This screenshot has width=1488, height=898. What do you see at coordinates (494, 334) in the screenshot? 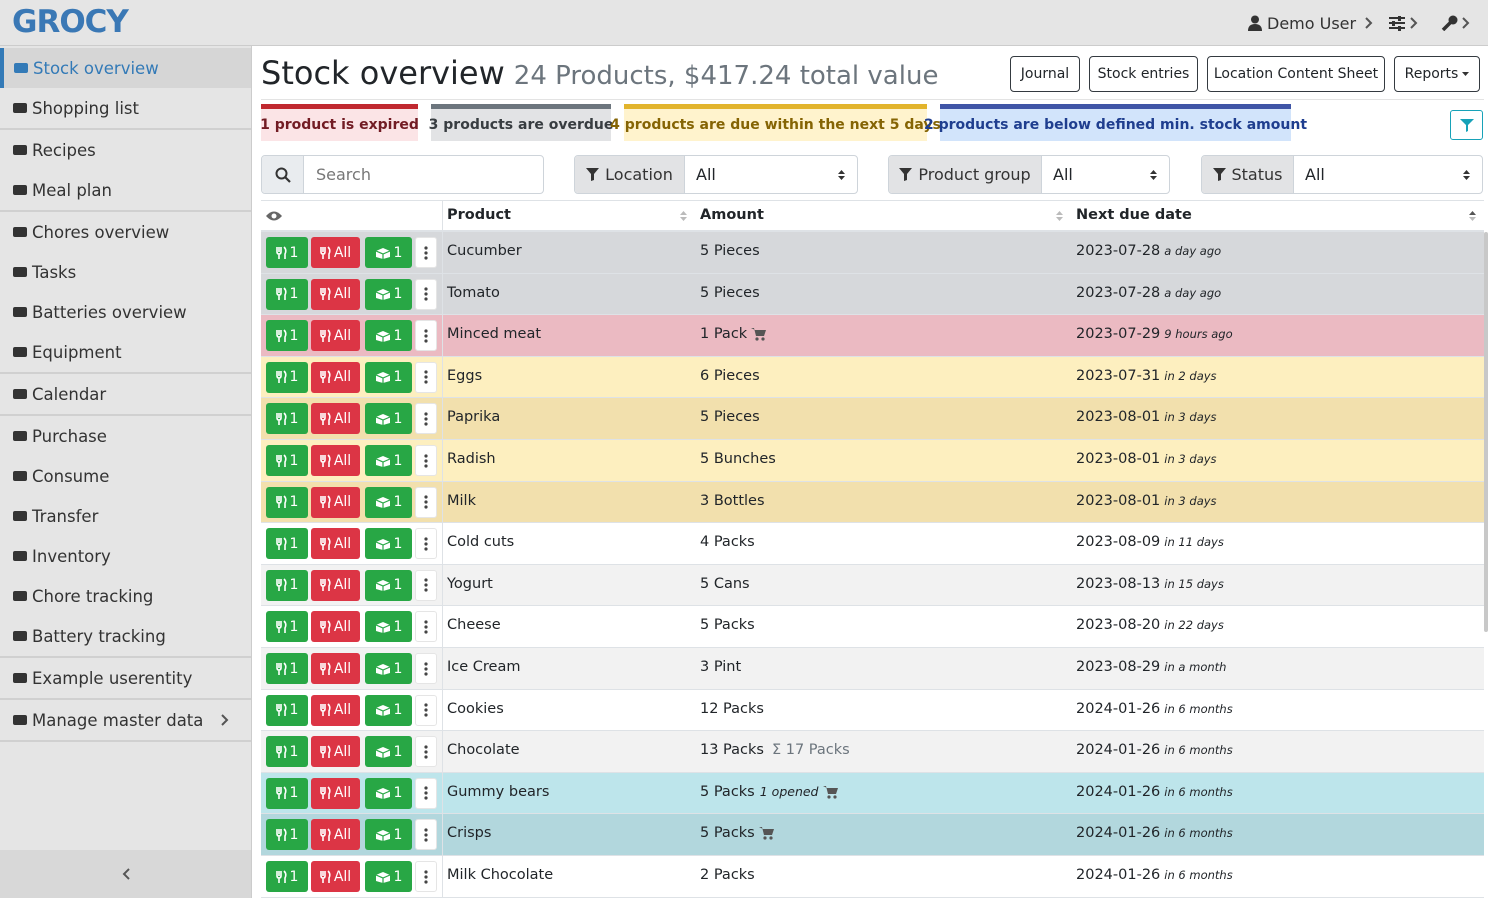
I see `product-name: Minced meat` at bounding box center [494, 334].